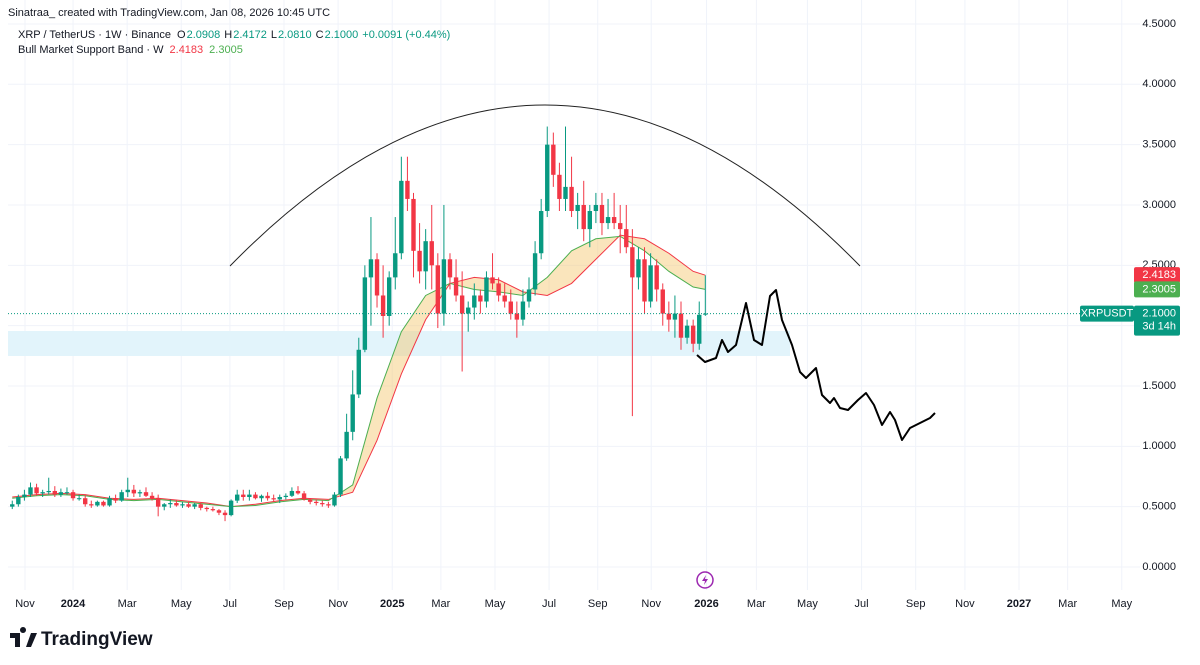  Describe the element at coordinates (204, 35) in the screenshot. I see `ohlc-value: 2.0908` at that location.